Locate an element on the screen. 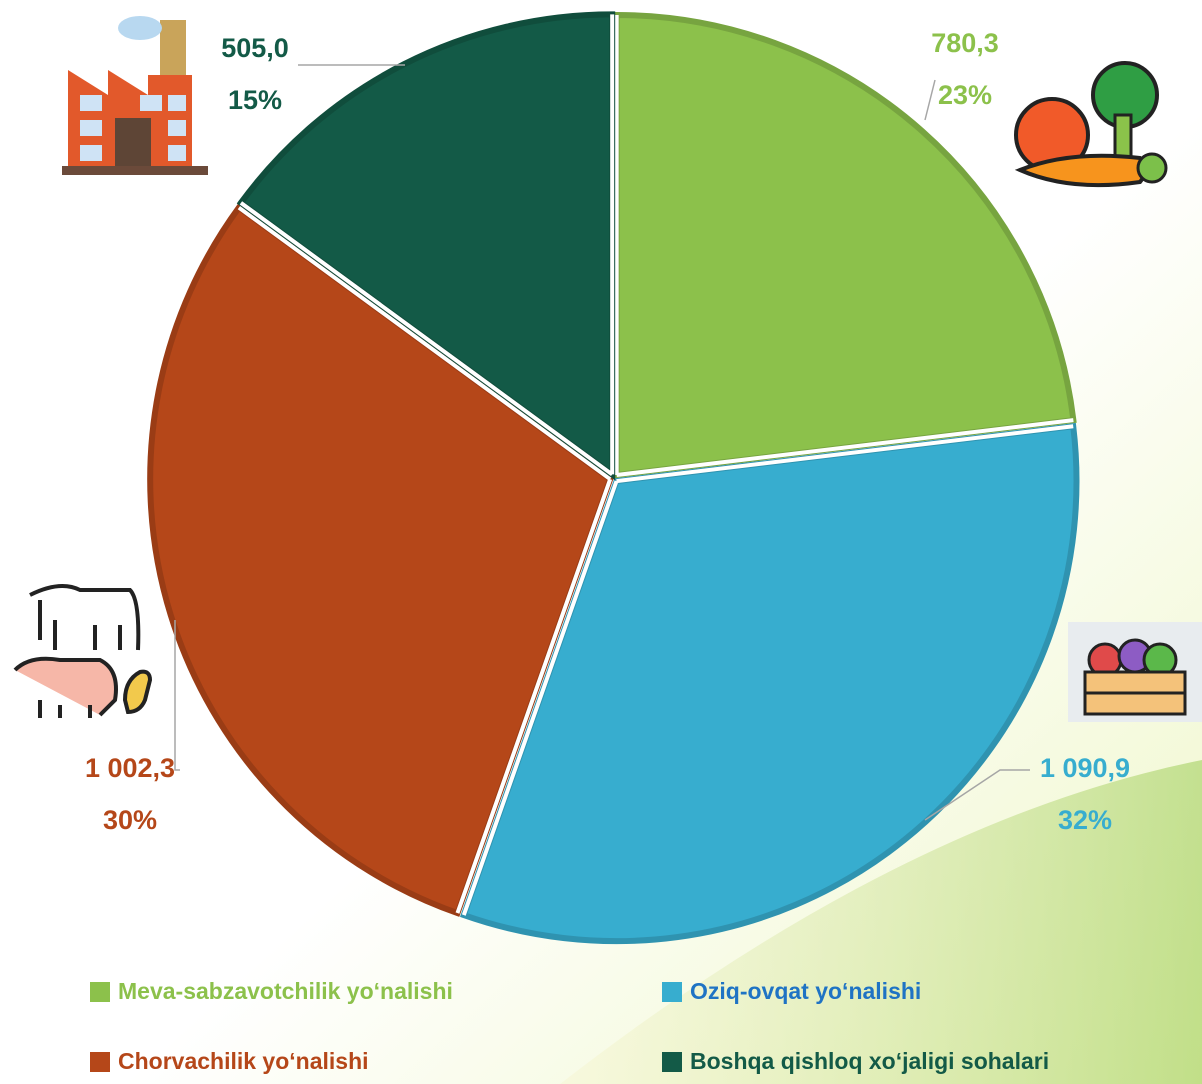  share-label: 30% is located at coordinates (130, 820).